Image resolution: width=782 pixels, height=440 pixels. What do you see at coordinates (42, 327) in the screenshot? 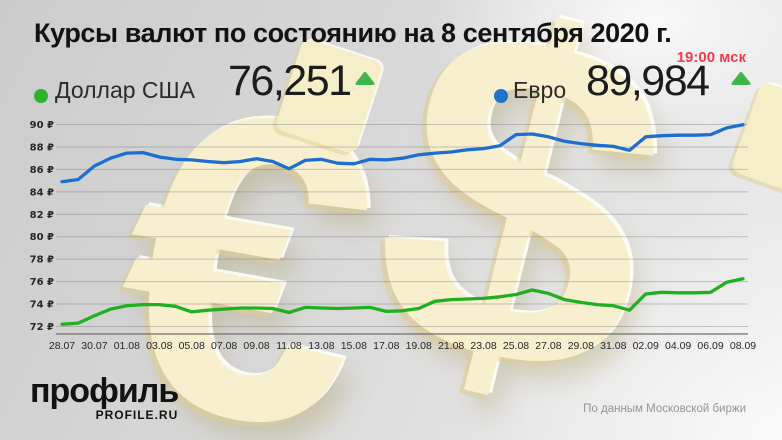
I see `y-axis-tick-label: 72 ₽` at bounding box center [42, 327].